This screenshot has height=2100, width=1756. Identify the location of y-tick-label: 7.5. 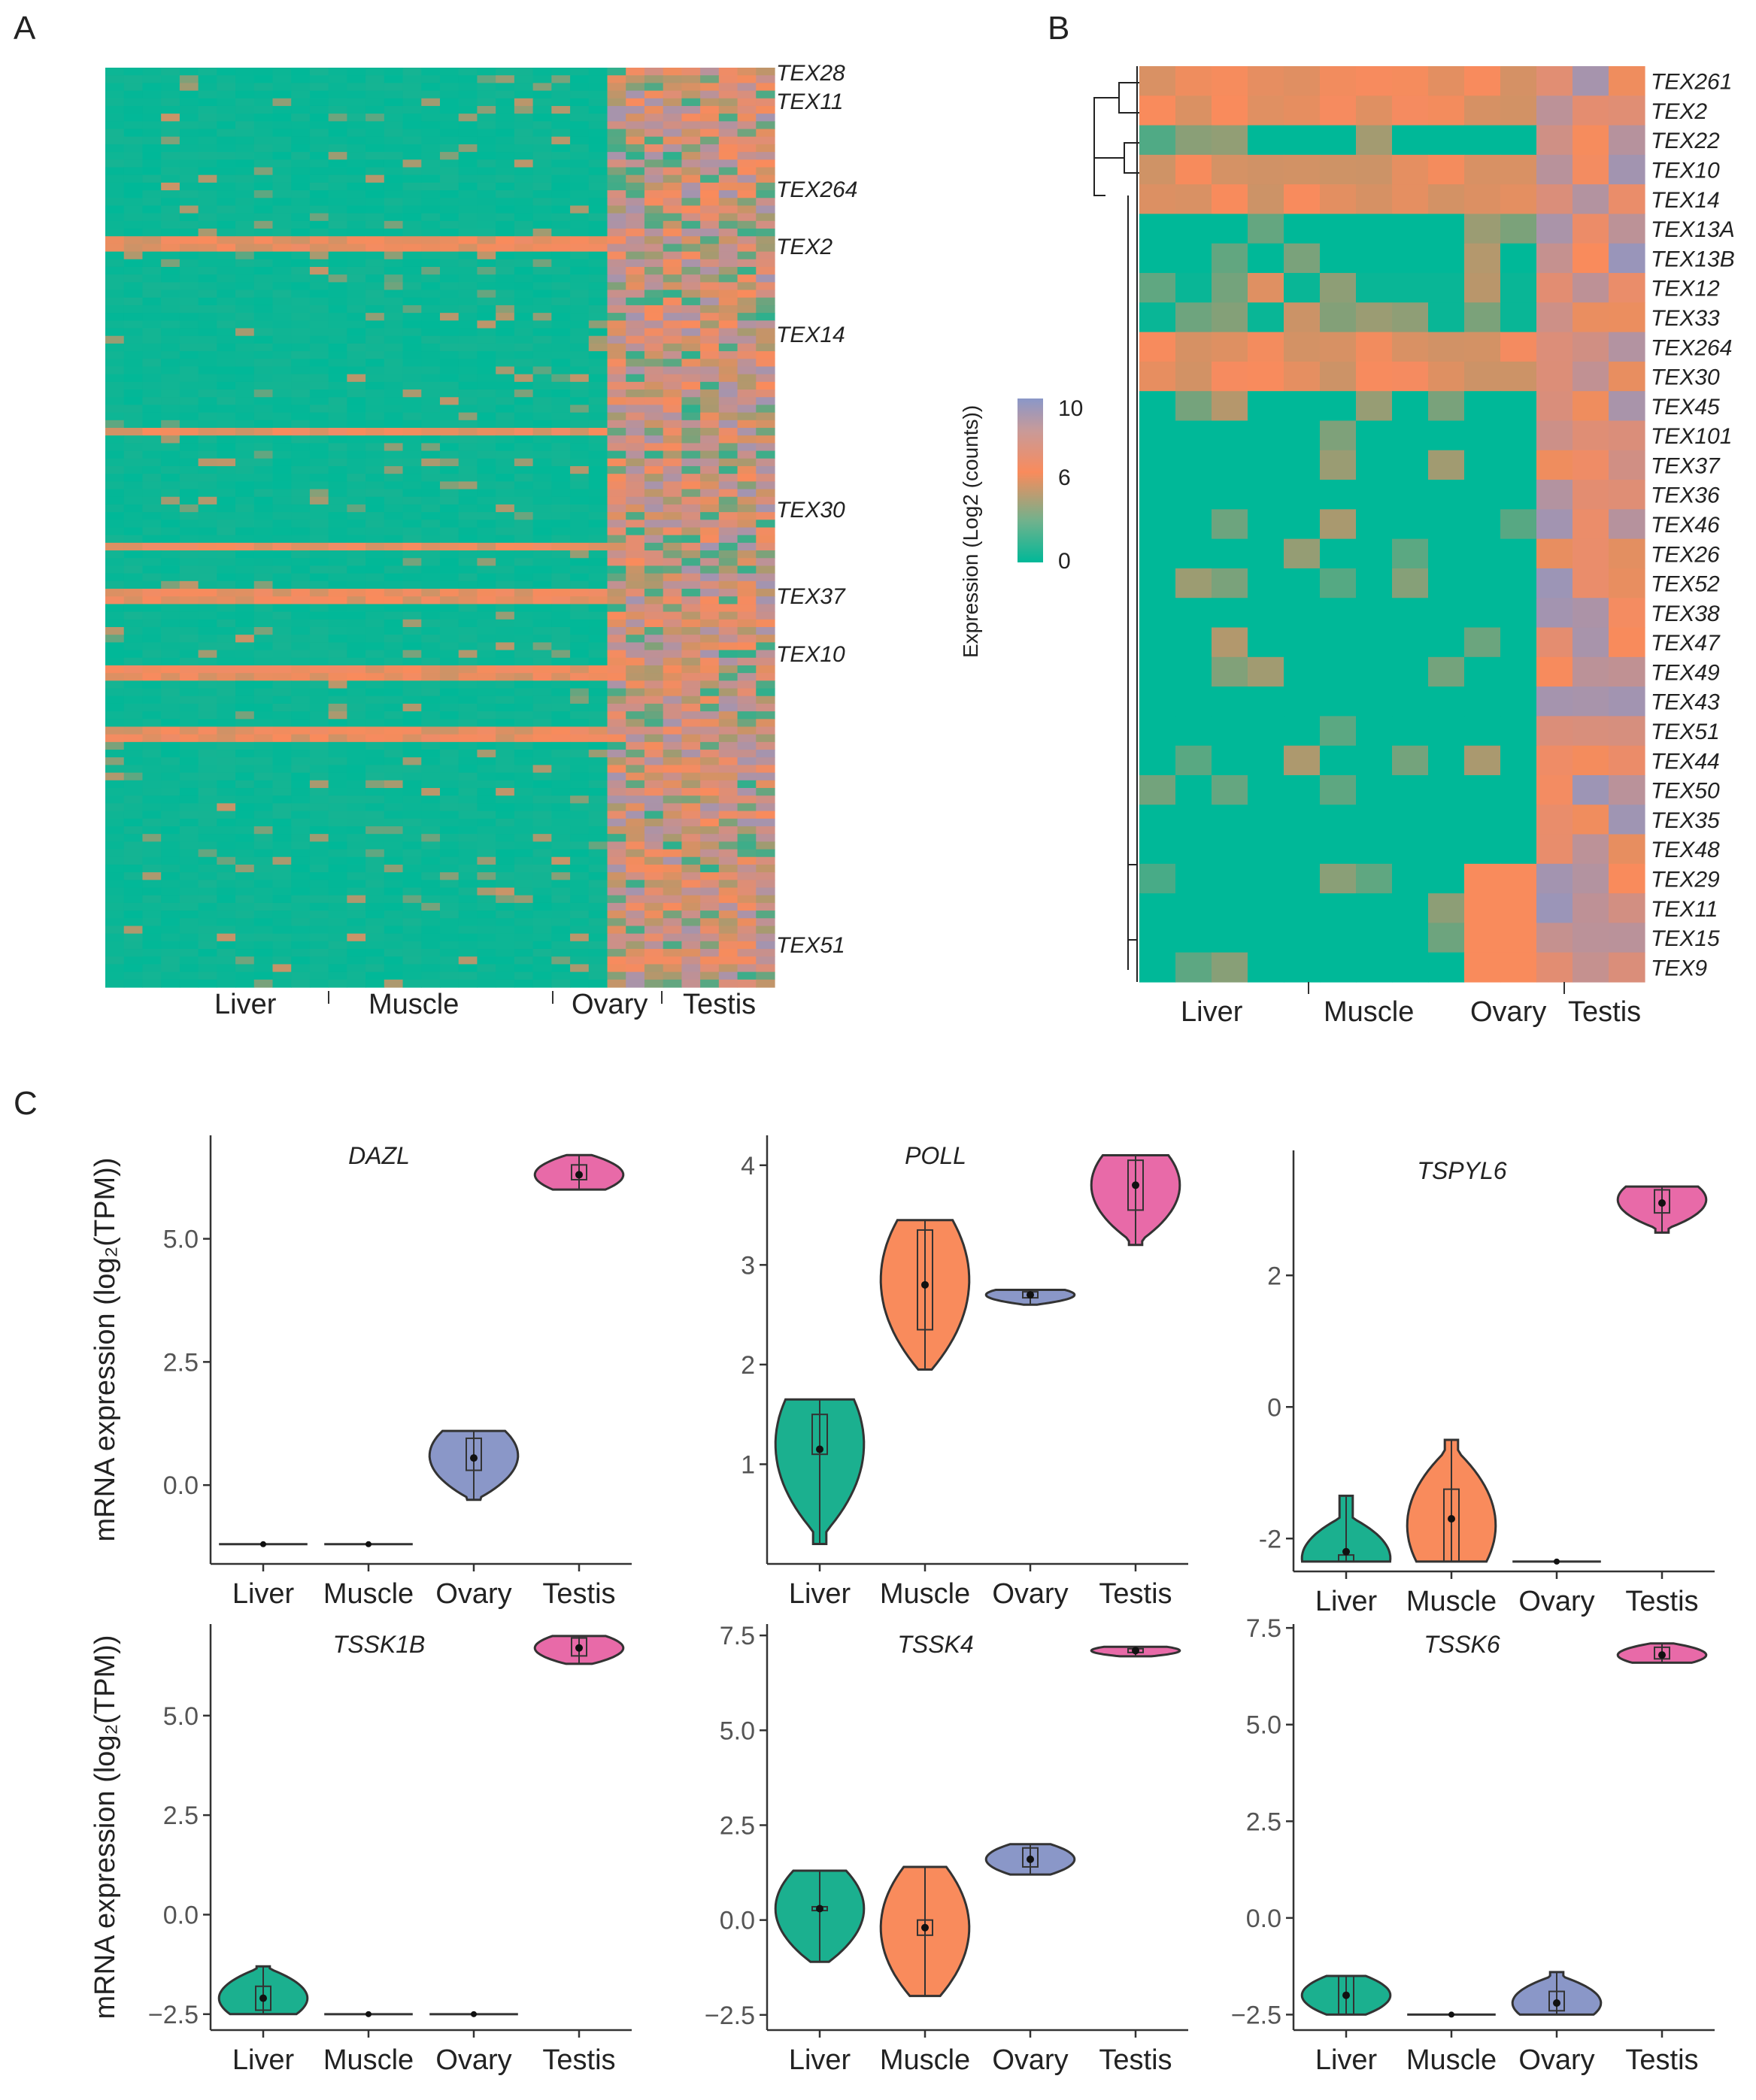
(737, 1636).